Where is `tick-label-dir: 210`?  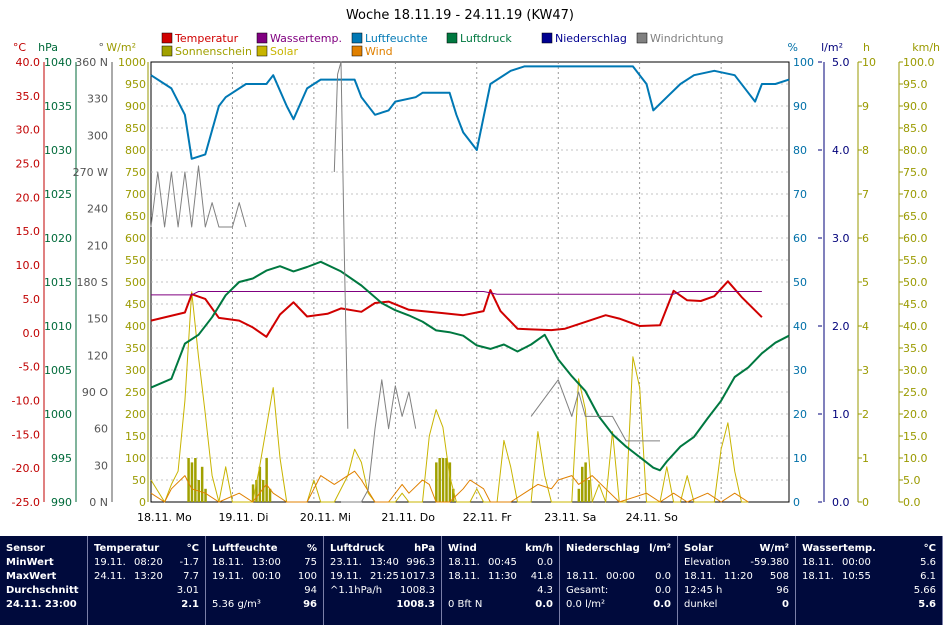 tick-label-dir: 210 is located at coordinates (97, 245).